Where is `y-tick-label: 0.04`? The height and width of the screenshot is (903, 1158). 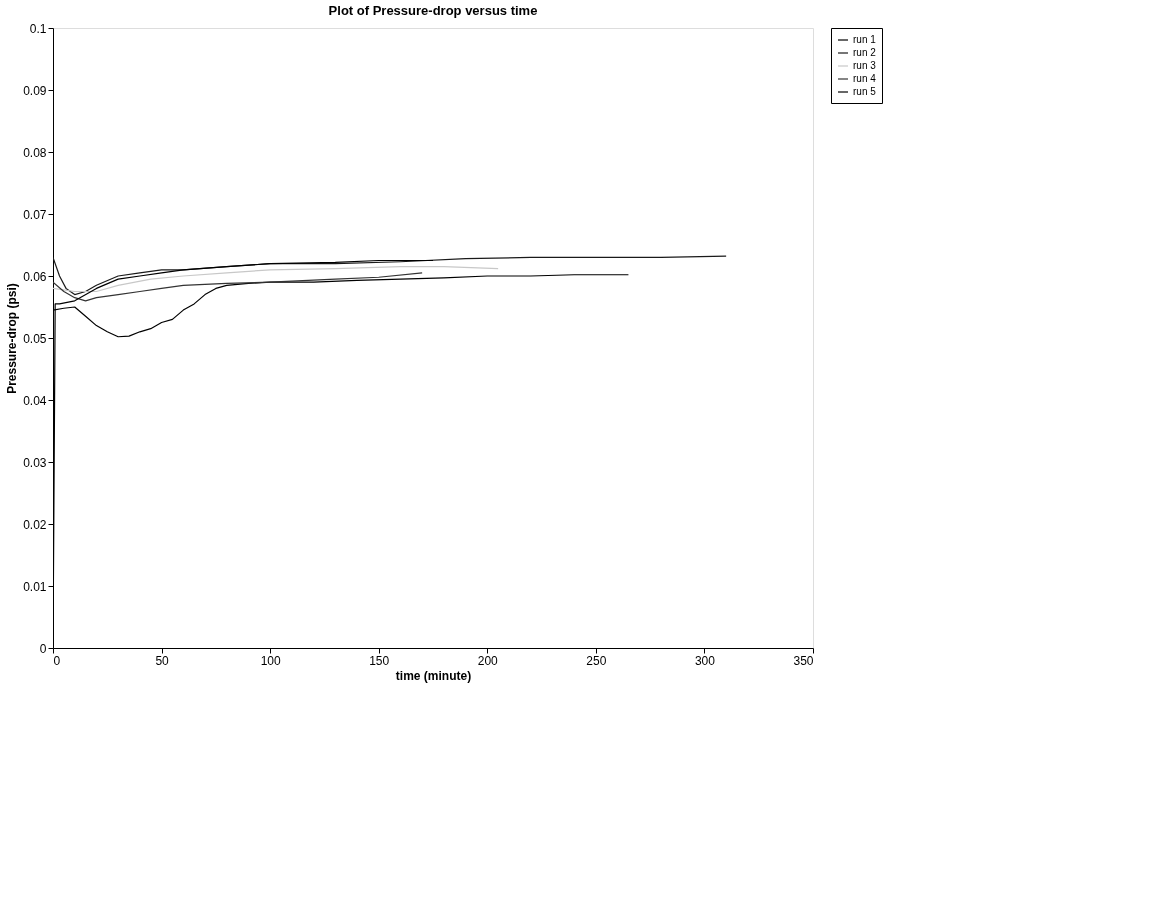 y-tick-label: 0.04 is located at coordinates (35, 400).